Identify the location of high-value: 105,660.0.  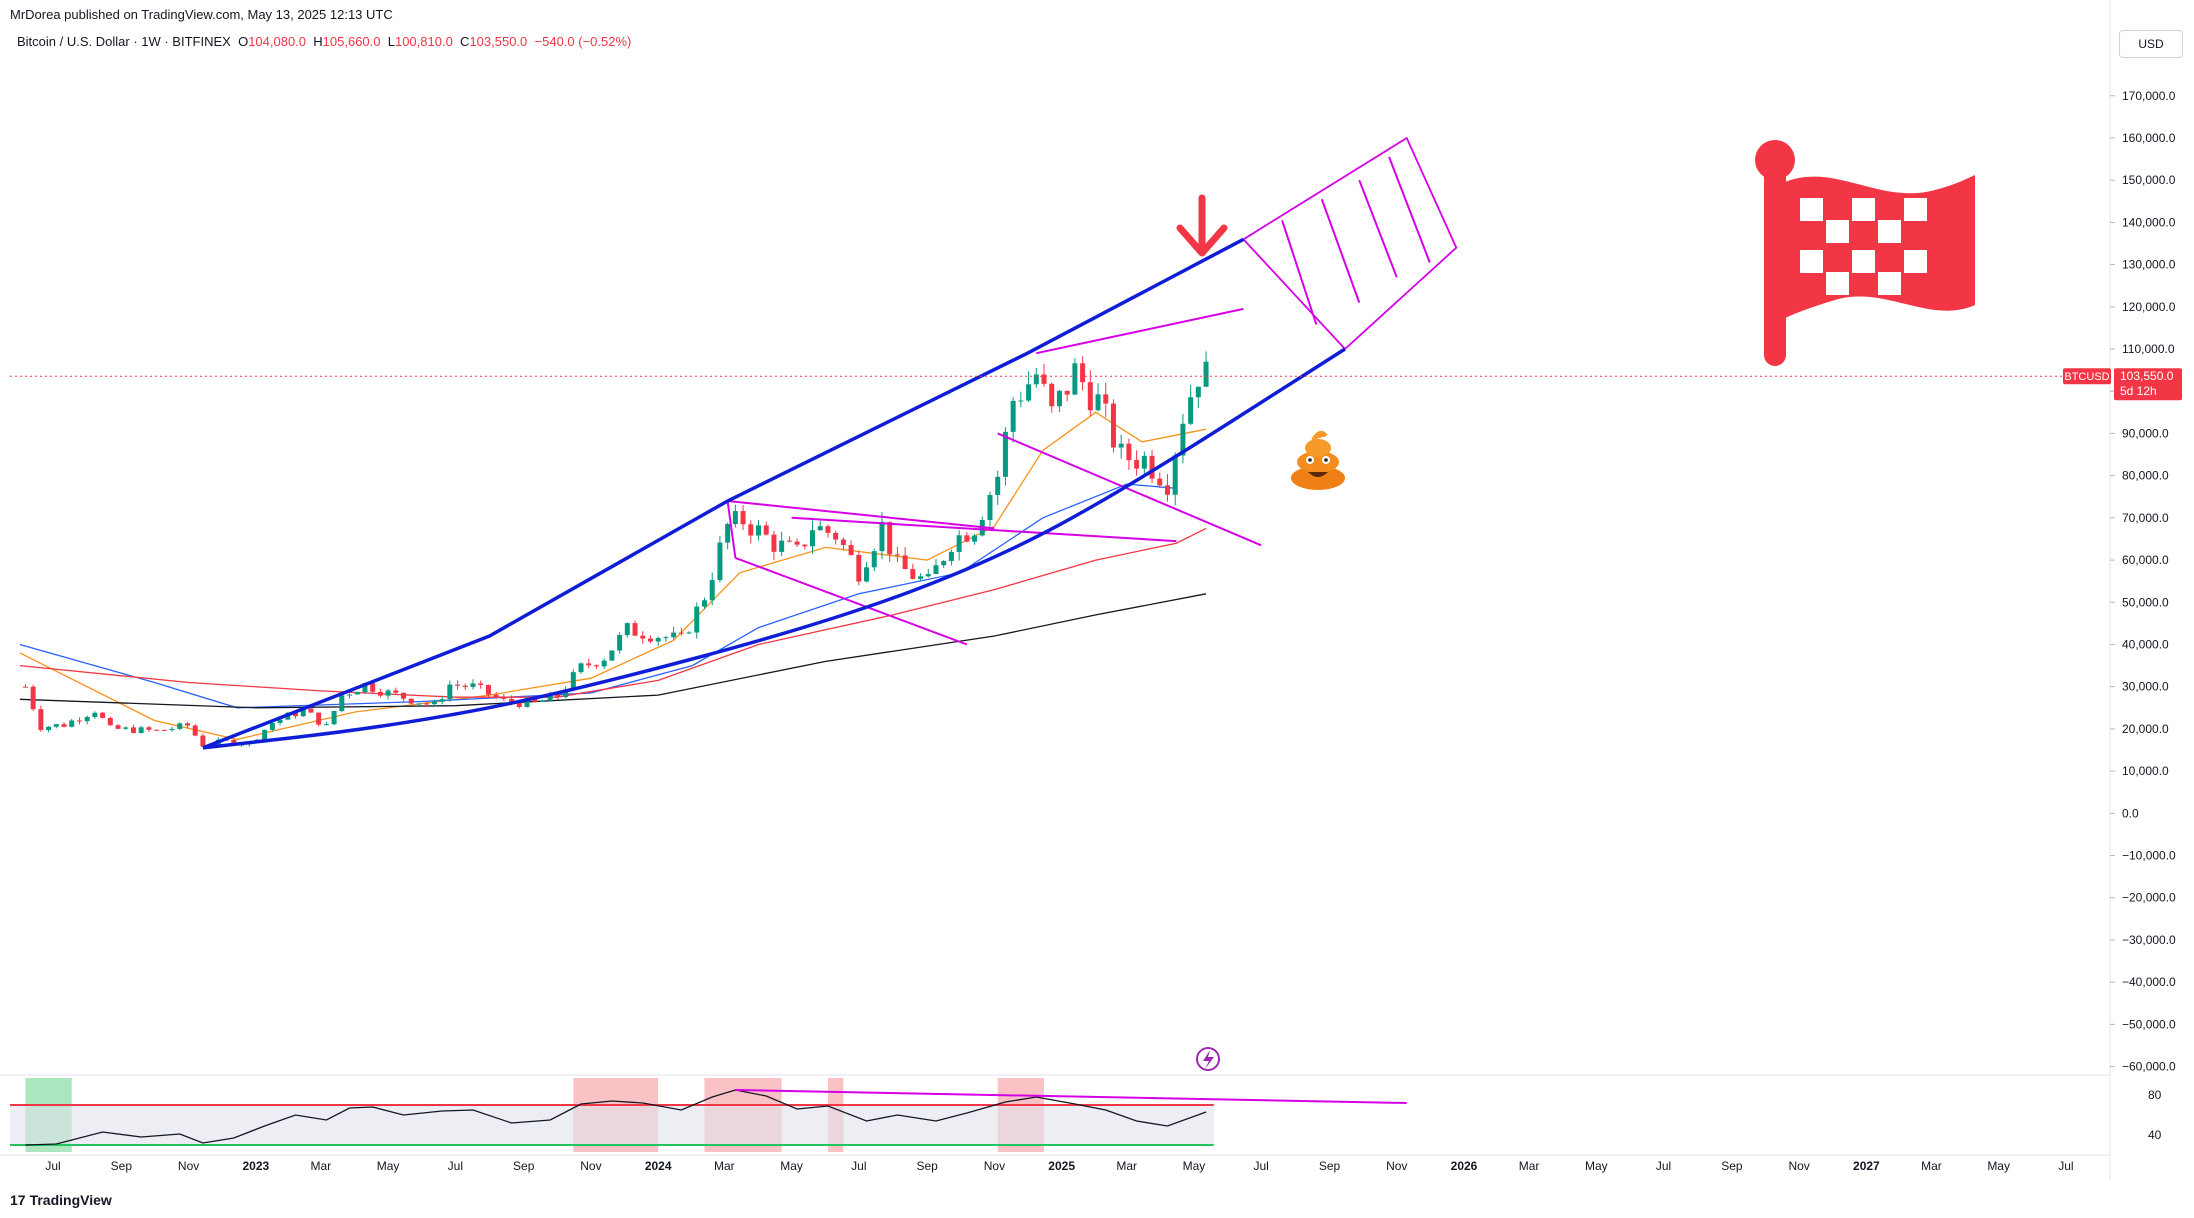
(351, 41).